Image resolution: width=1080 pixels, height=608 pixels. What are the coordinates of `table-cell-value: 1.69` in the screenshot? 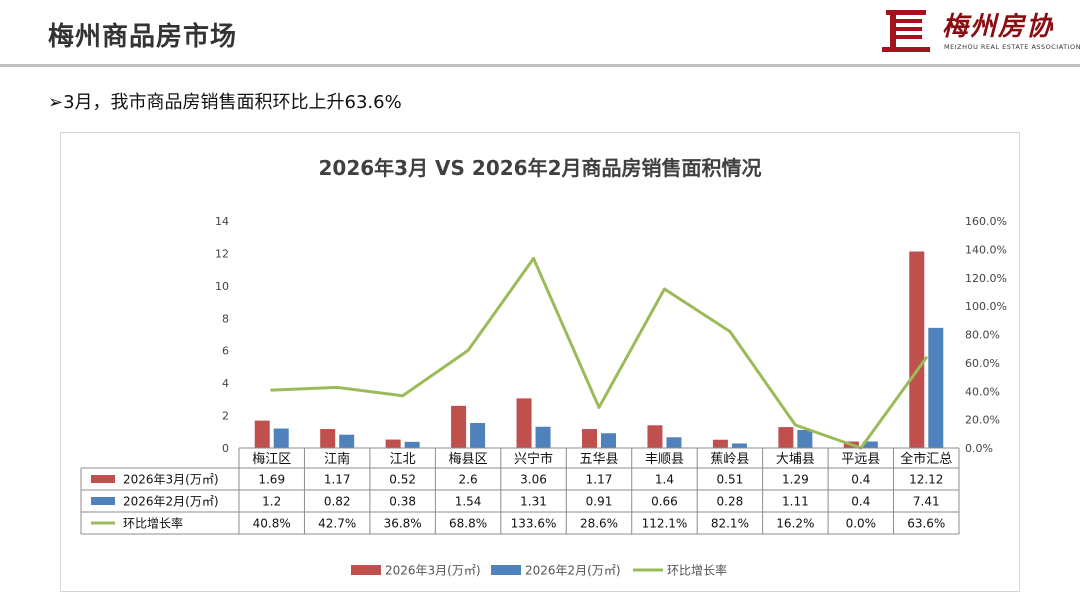 It's located at (271, 480).